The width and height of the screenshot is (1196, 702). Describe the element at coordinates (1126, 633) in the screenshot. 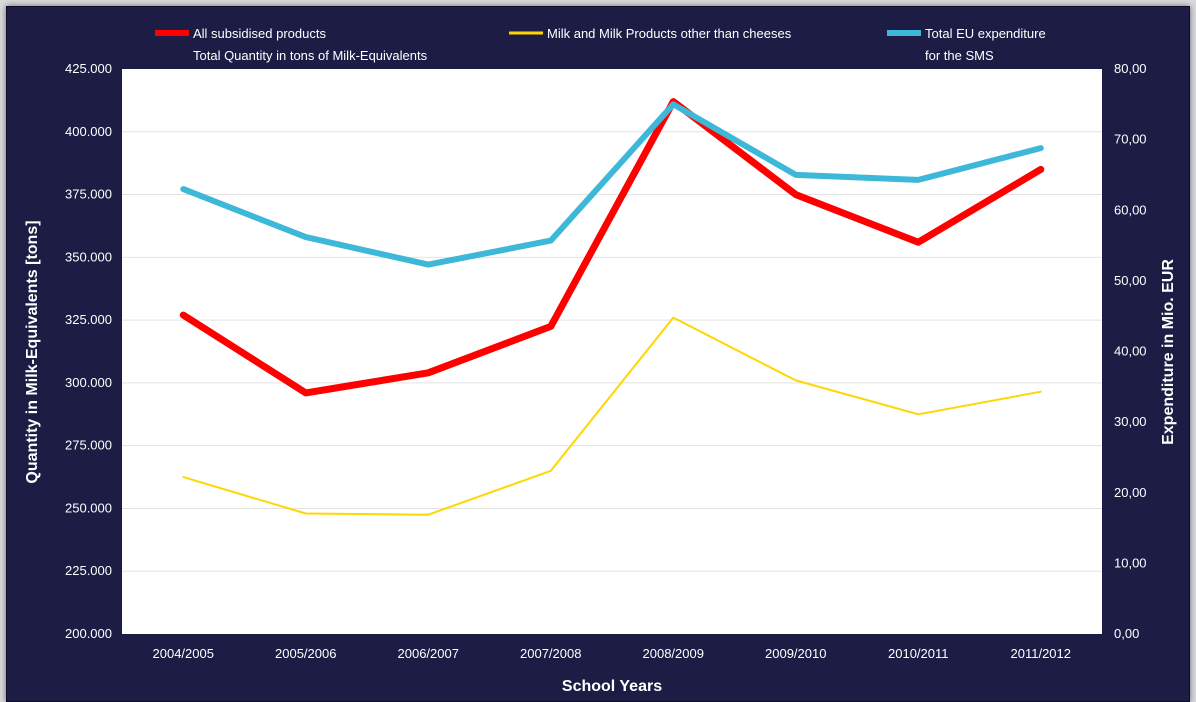

I see `y2-tick-label: 0,00` at that location.